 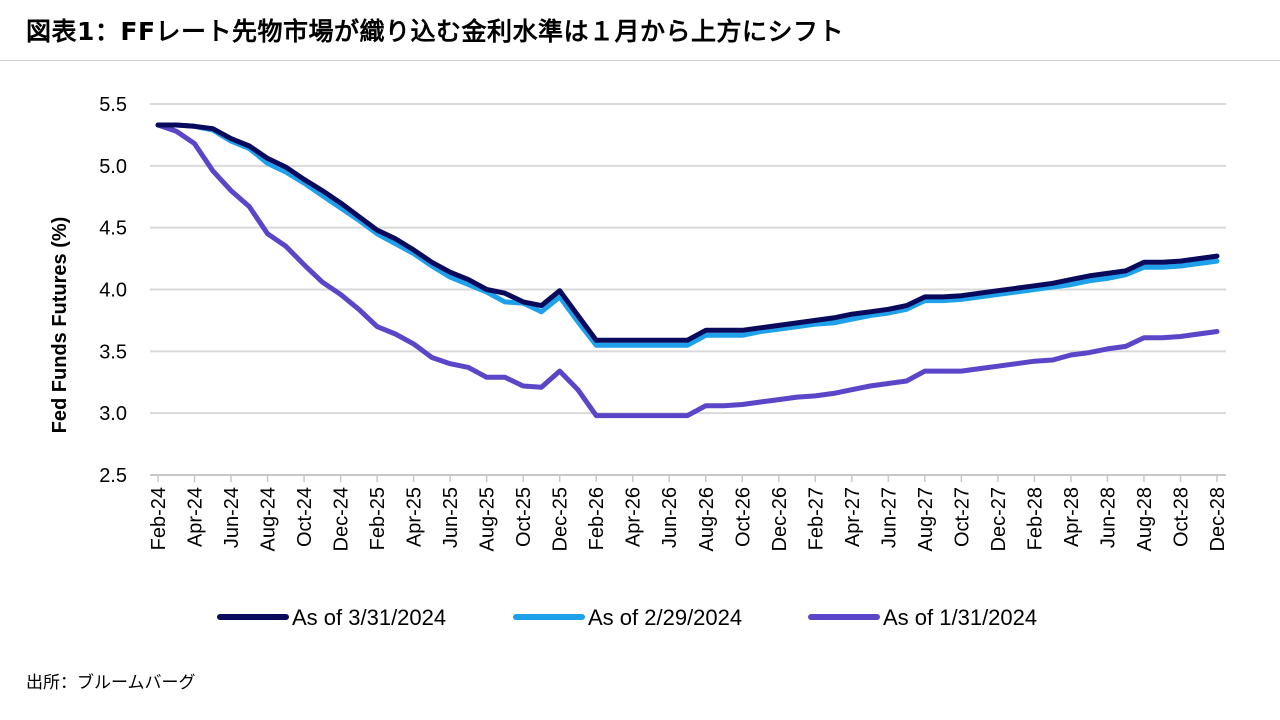 I want to click on x-tick-label: Dec-28, so click(x=1218, y=519).